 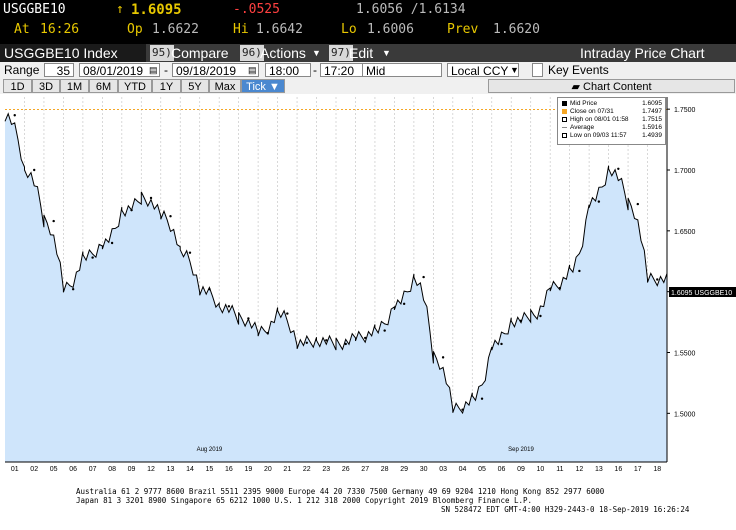 I want to click on legend-value: 1.7515, so click(x=652, y=119).